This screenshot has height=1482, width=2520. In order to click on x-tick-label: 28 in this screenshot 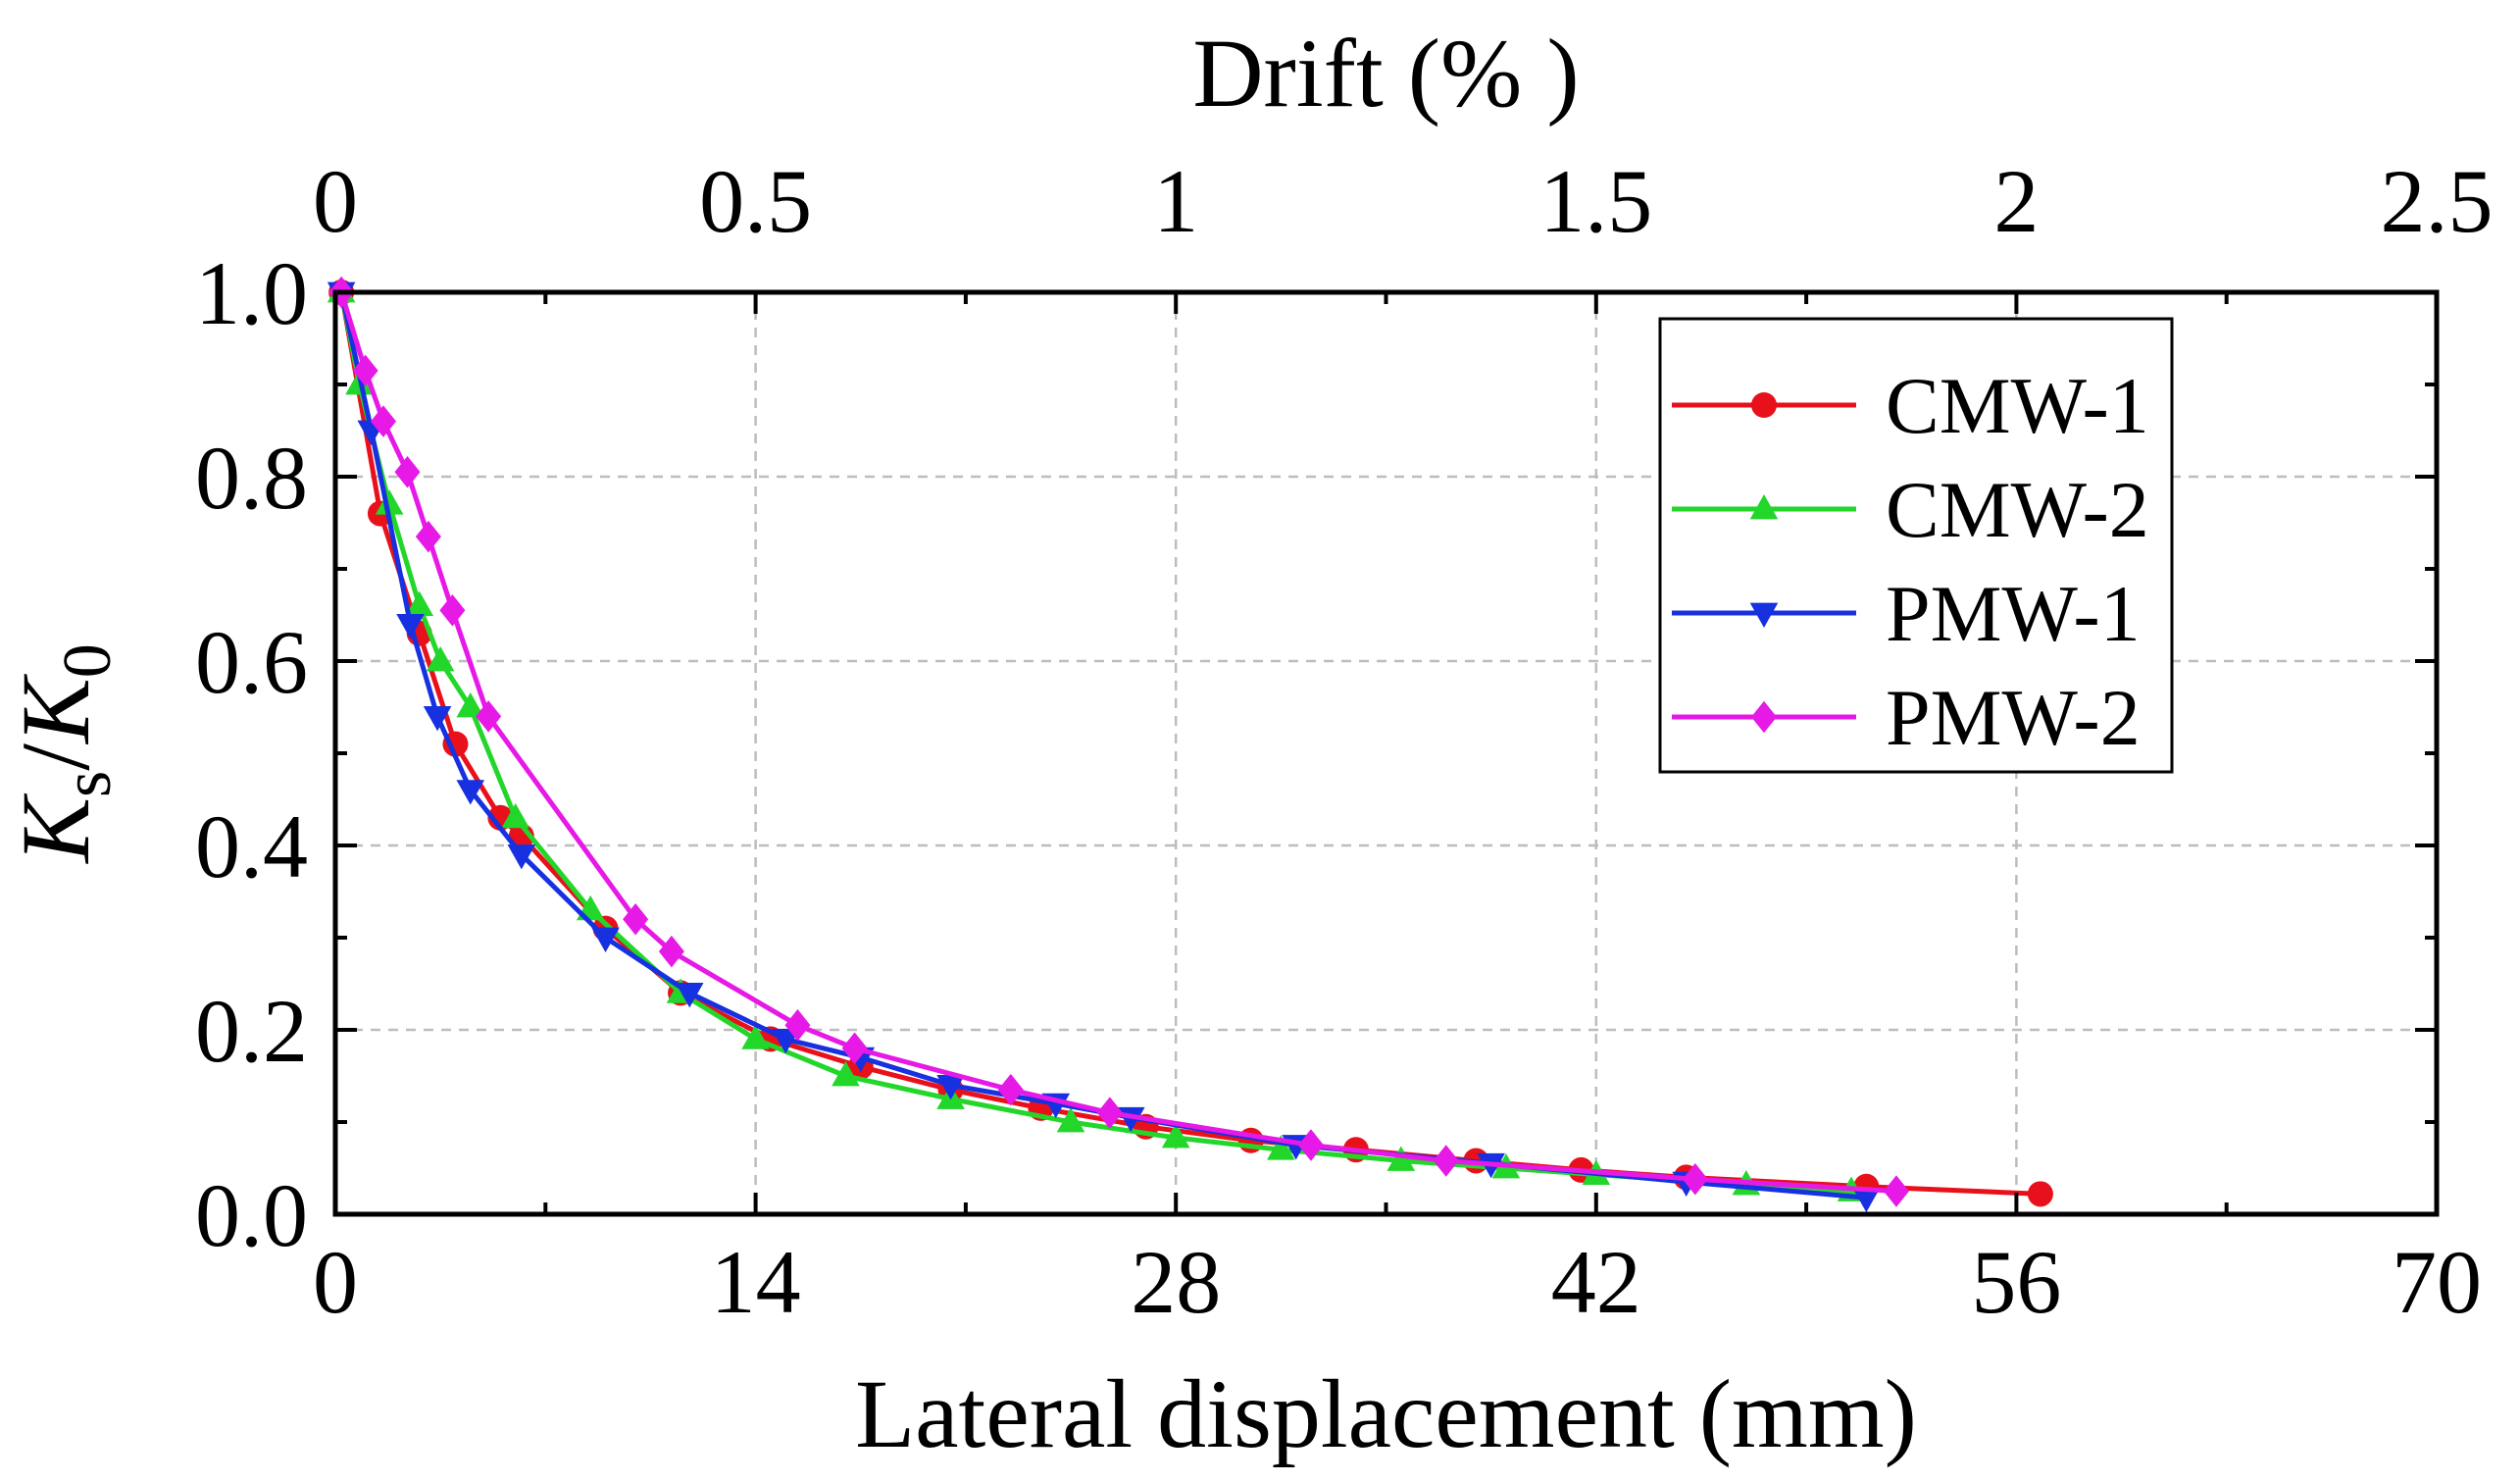, I will do `click(1176, 1282)`.